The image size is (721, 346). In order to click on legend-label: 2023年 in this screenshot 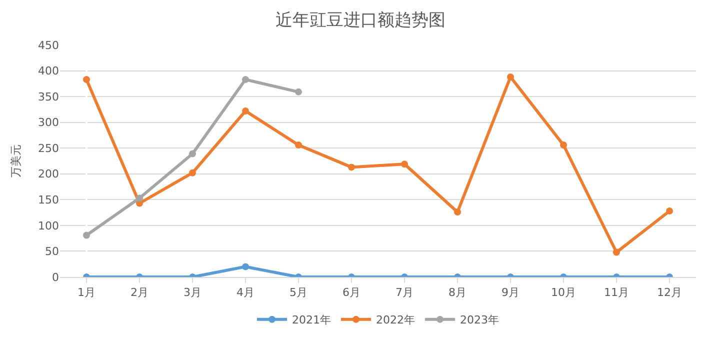, I will do `click(479, 320)`.